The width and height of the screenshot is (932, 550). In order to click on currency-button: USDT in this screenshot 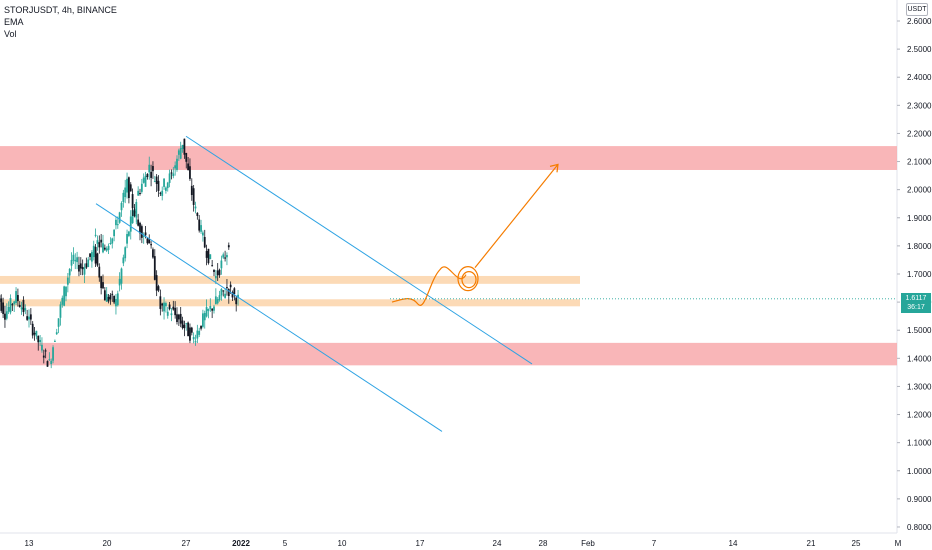, I will do `click(917, 9)`.